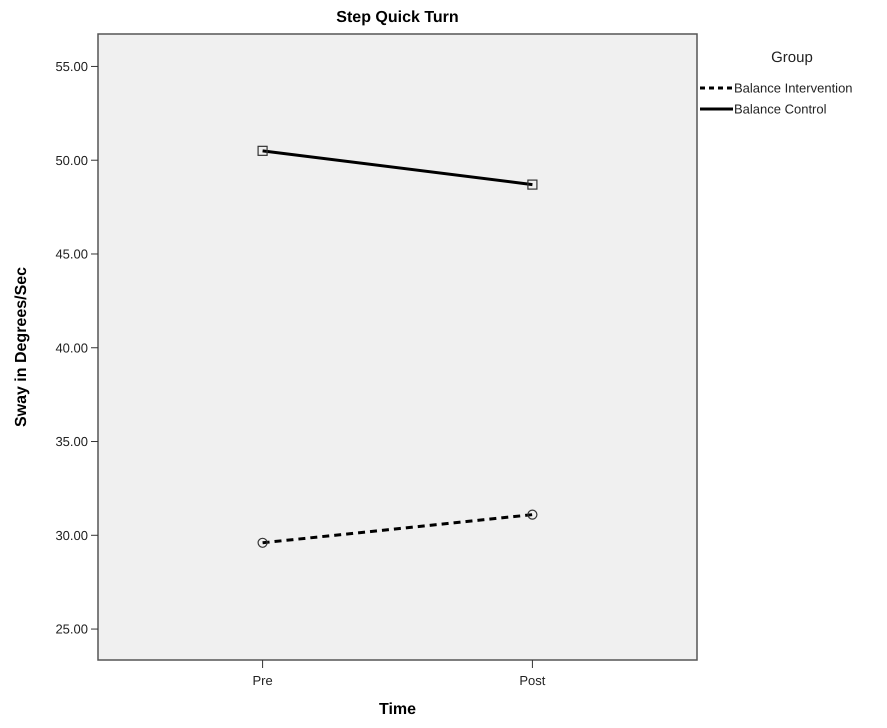  I want to click on y-tick-label: 45.00, so click(71, 254).